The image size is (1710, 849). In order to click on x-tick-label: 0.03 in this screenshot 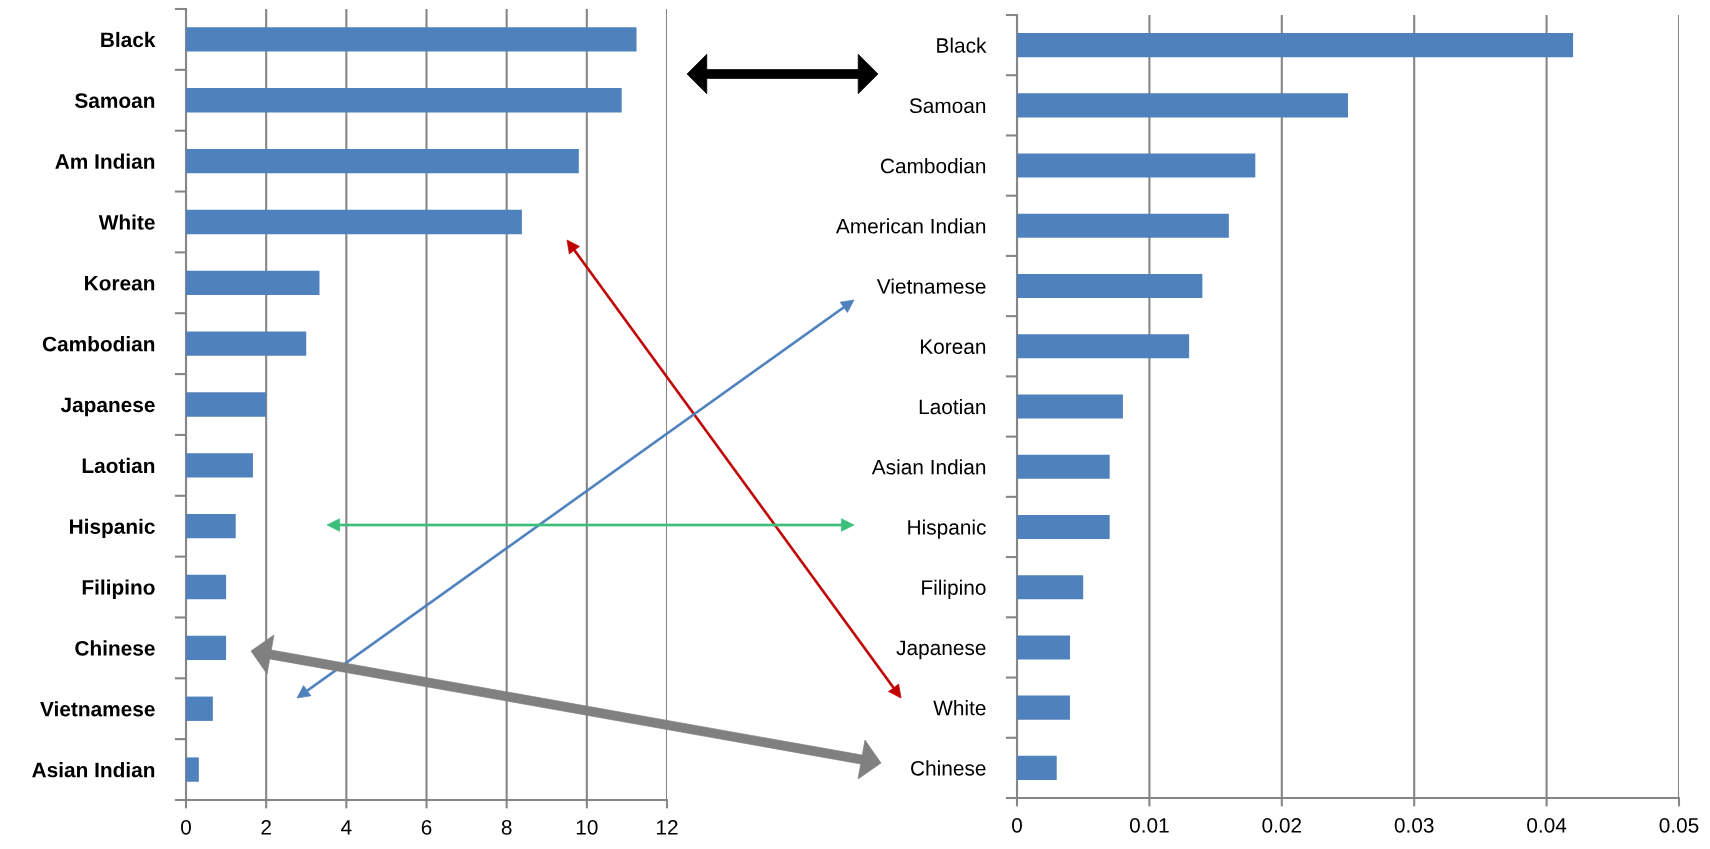, I will do `click(1414, 825)`.